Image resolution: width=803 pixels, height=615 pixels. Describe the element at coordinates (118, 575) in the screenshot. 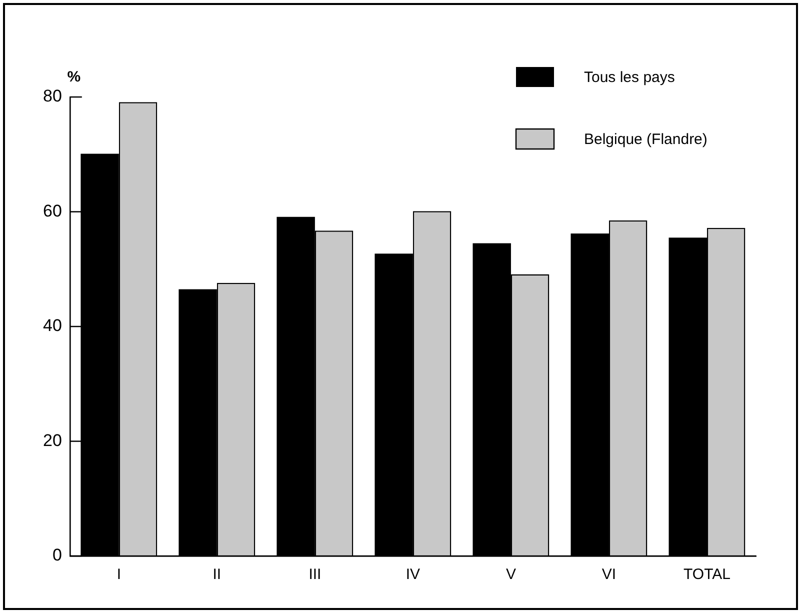

I see `x-tick-label: I` at that location.